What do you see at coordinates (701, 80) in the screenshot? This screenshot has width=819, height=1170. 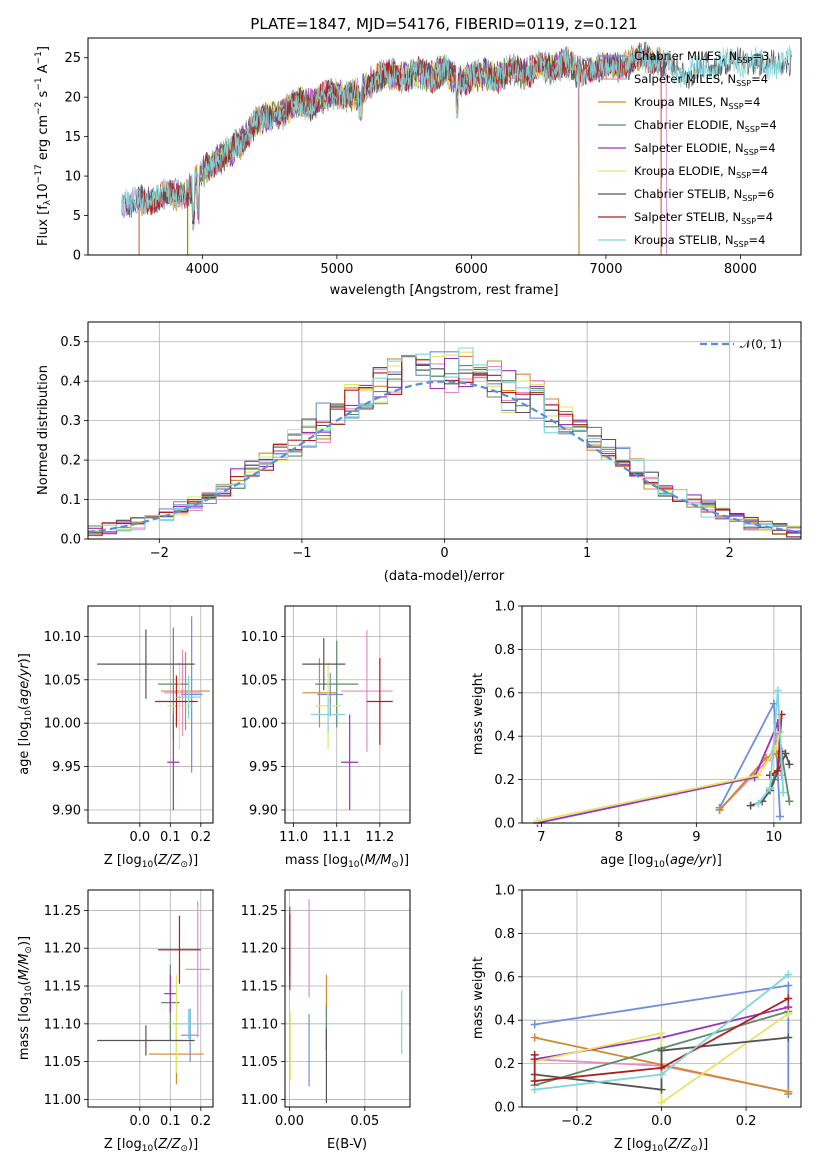 I see `spectrum-legend-label: Salpeter MILES, NSSP=4` at bounding box center [701, 80].